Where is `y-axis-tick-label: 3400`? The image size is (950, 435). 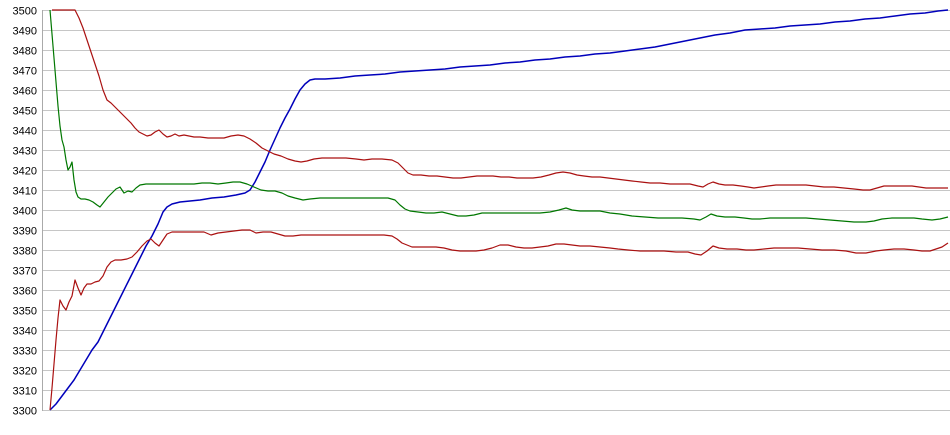
y-axis-tick-label: 3400 is located at coordinates (25, 212).